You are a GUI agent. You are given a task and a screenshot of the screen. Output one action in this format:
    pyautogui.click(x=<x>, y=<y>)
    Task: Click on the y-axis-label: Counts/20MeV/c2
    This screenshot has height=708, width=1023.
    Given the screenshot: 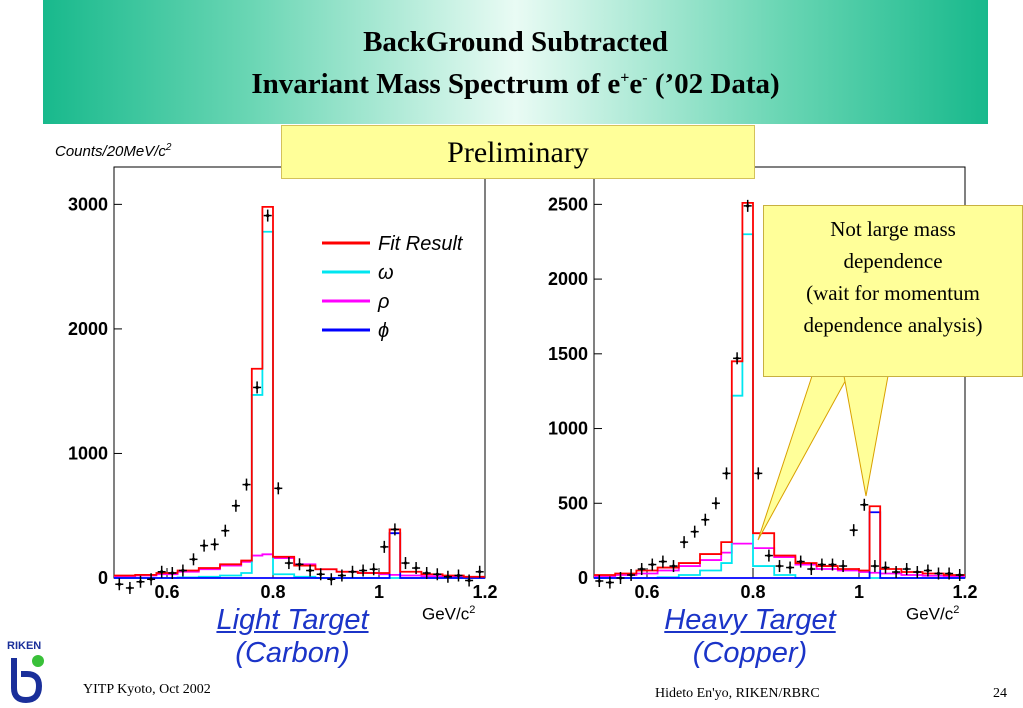 What is the action you would take?
    pyautogui.click(x=113, y=151)
    